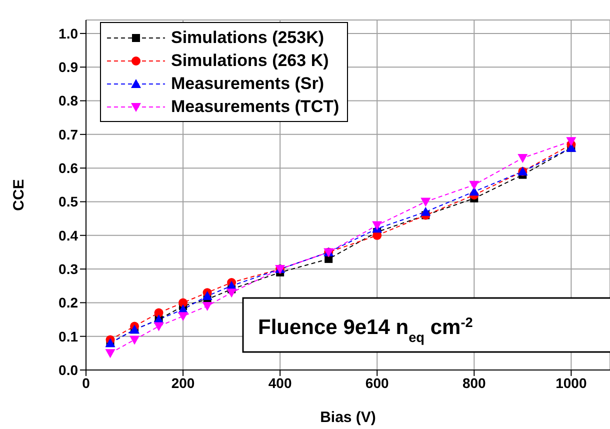  Describe the element at coordinates (68, 100) in the screenshot. I see `y-tick-label: 0.8` at that location.